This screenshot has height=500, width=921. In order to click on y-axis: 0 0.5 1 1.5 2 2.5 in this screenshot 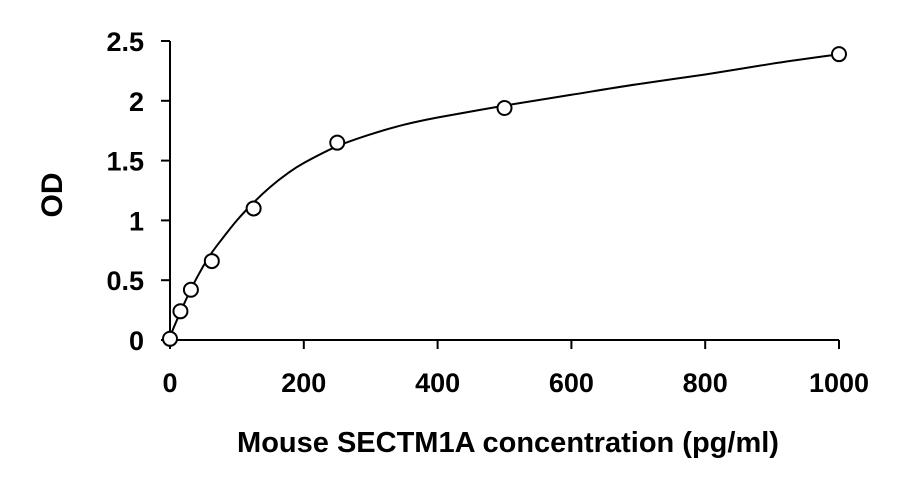, I will do `click(138, 191)`.